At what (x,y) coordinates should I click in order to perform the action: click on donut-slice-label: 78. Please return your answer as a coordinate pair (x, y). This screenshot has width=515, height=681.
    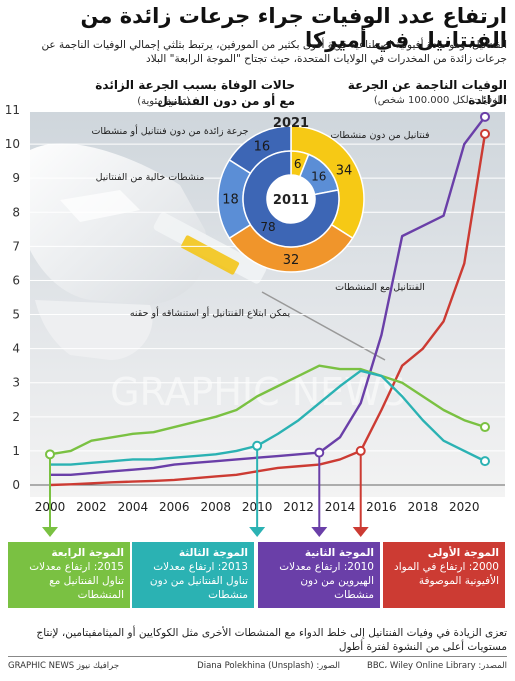
    Looking at the image, I should click on (267, 227).